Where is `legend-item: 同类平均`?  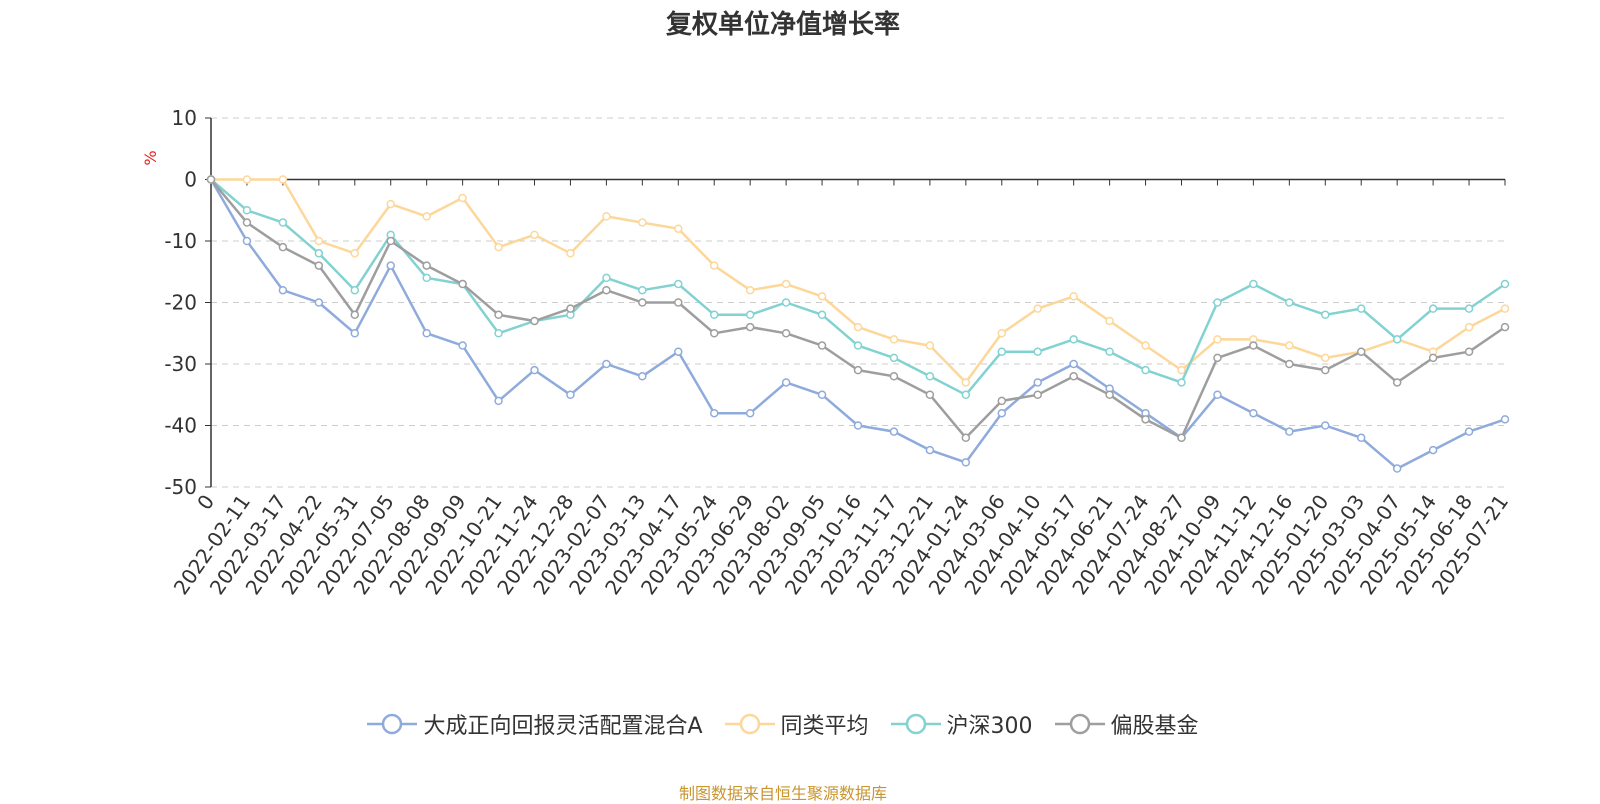 legend-item: 同类平均 is located at coordinates (796, 724).